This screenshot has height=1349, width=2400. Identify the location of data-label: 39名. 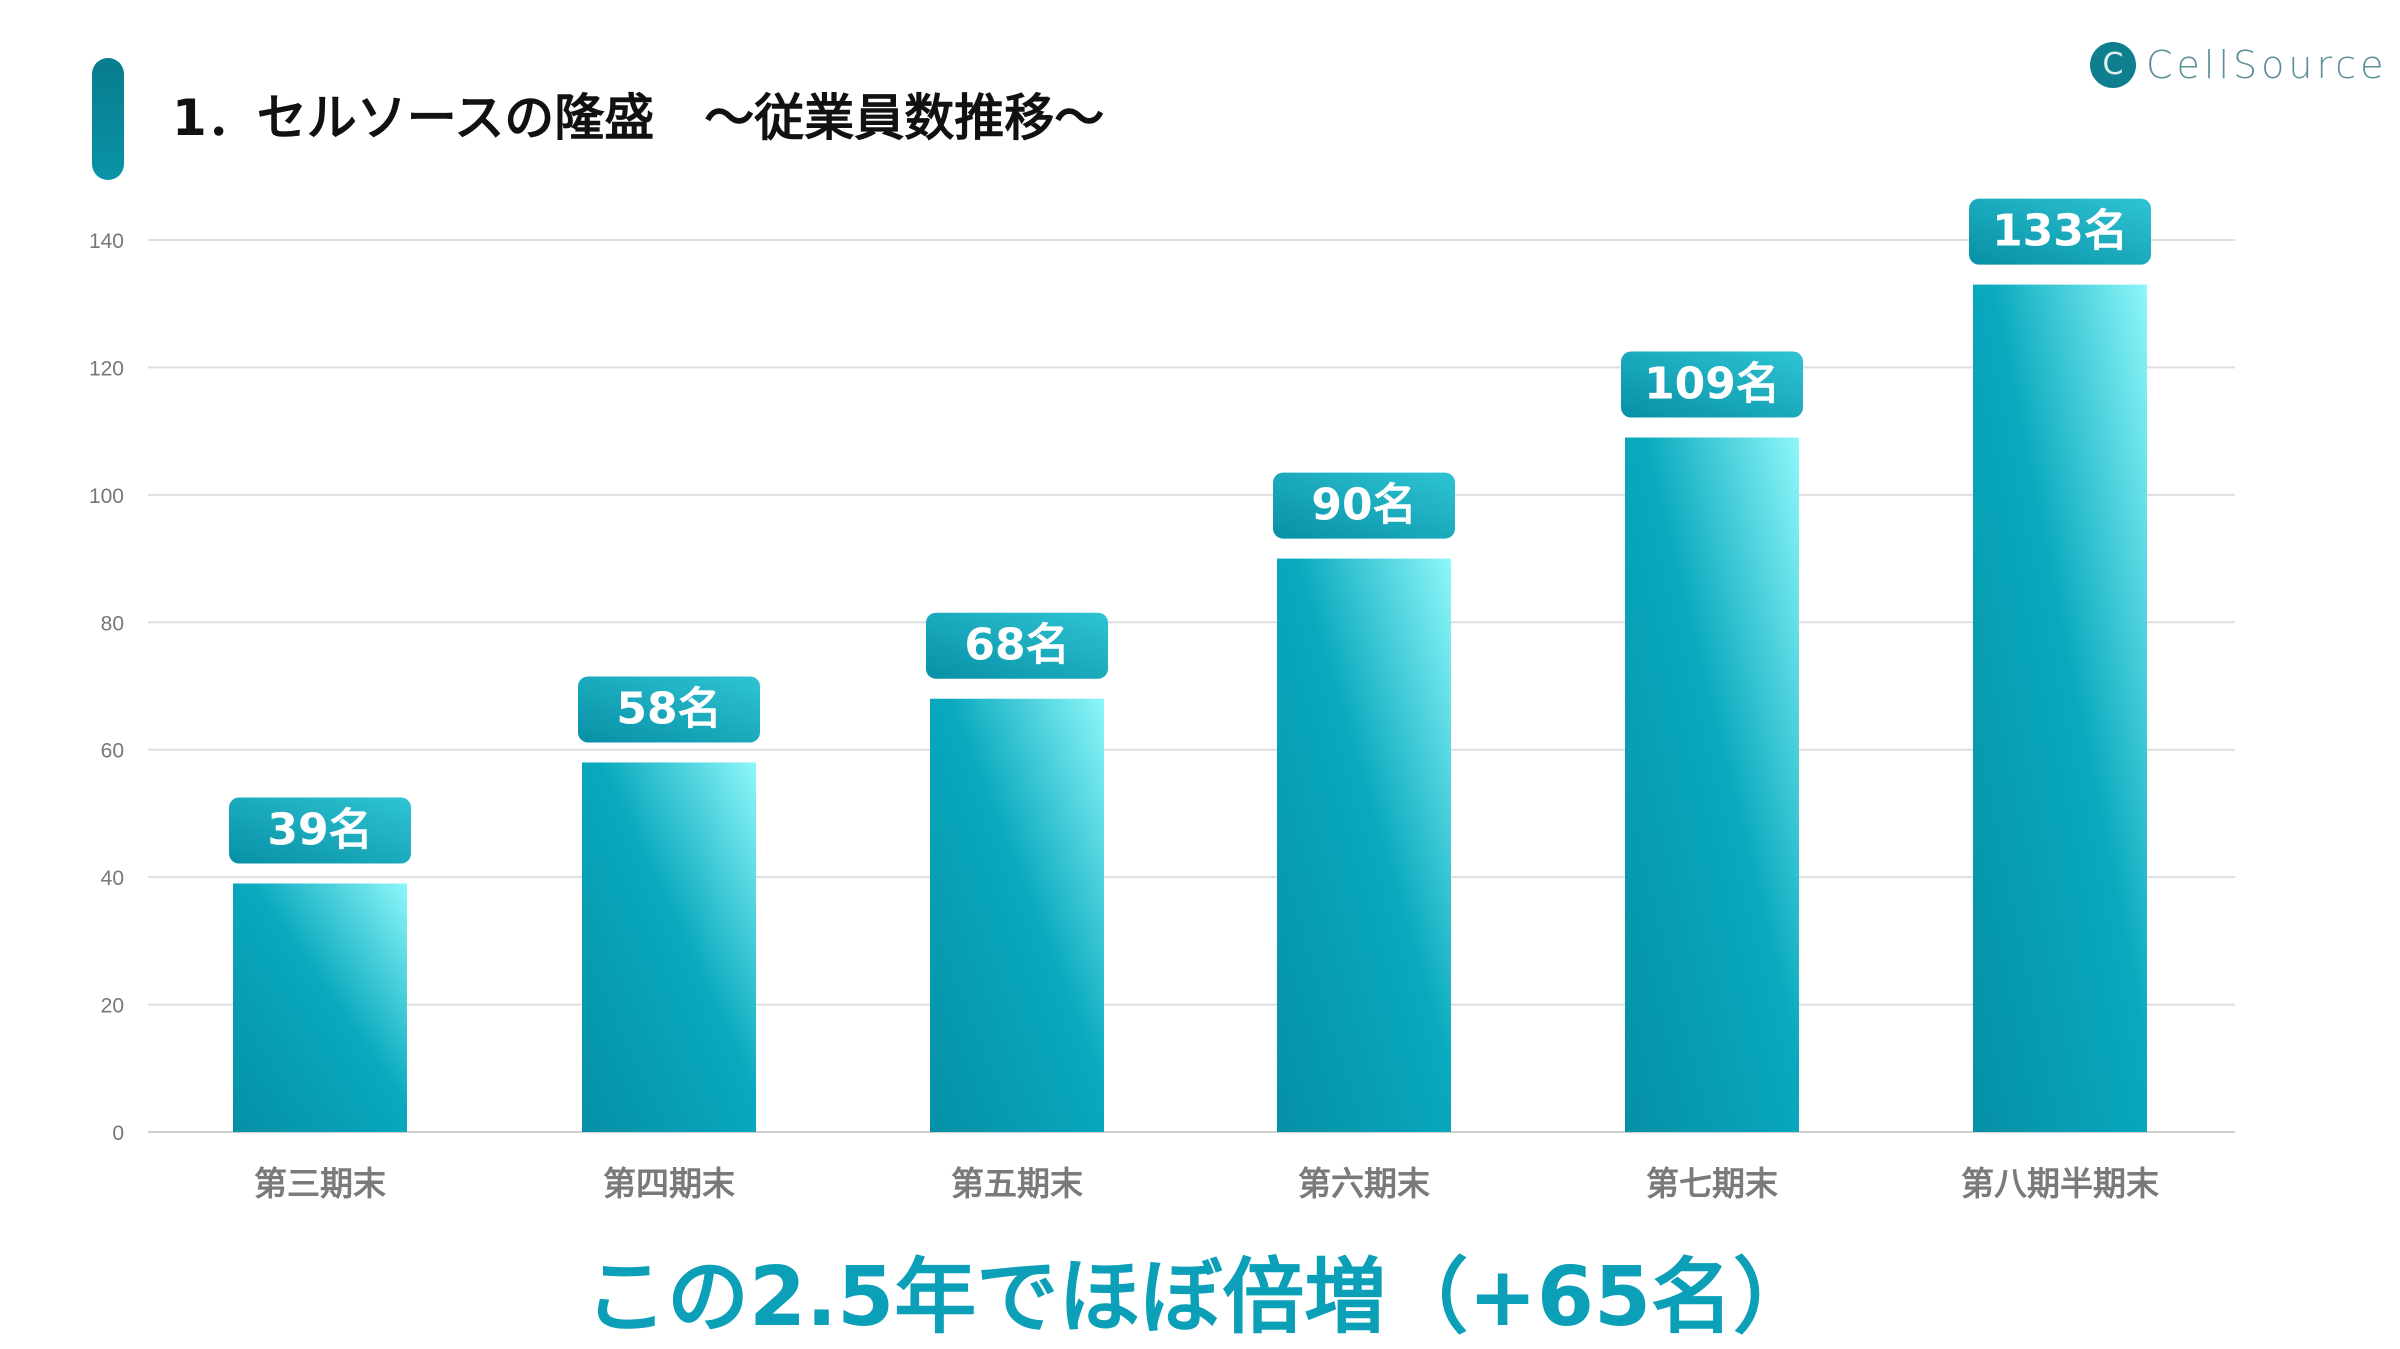
(319, 830).